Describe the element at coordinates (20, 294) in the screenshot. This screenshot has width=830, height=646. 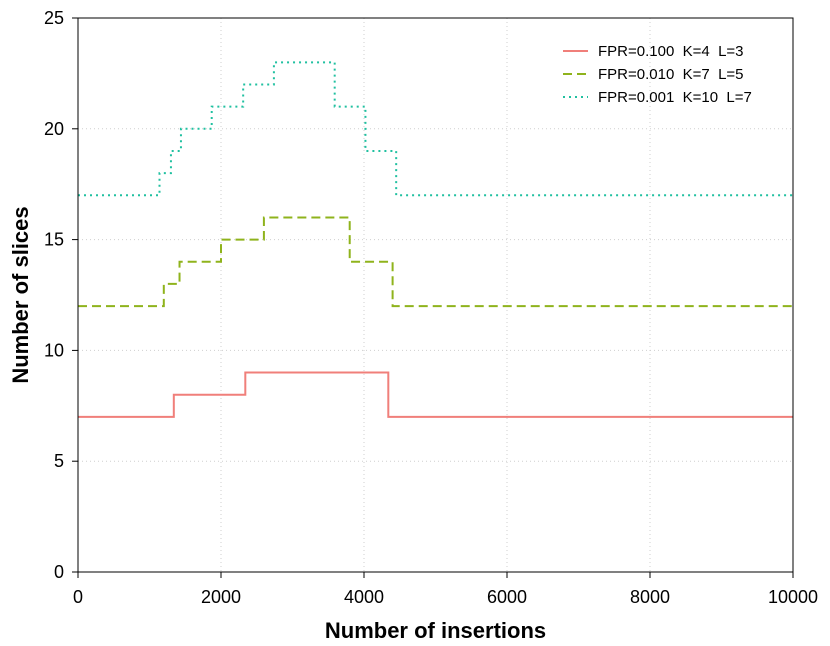
I see `y-axis-label: Number of slices` at that location.